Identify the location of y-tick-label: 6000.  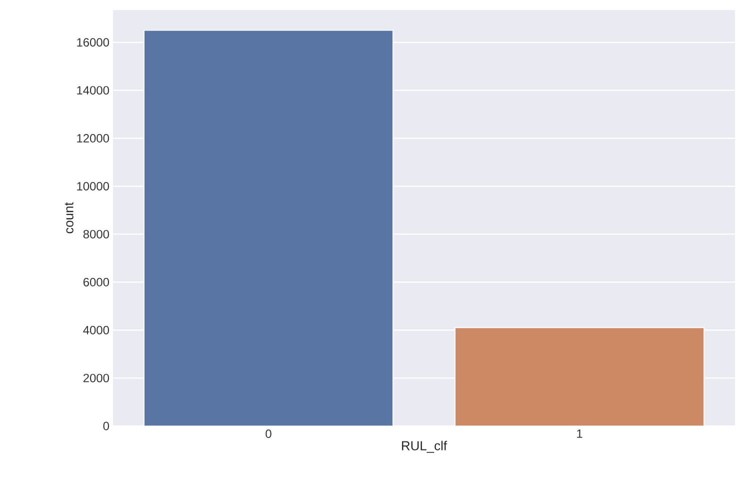
(96, 282).